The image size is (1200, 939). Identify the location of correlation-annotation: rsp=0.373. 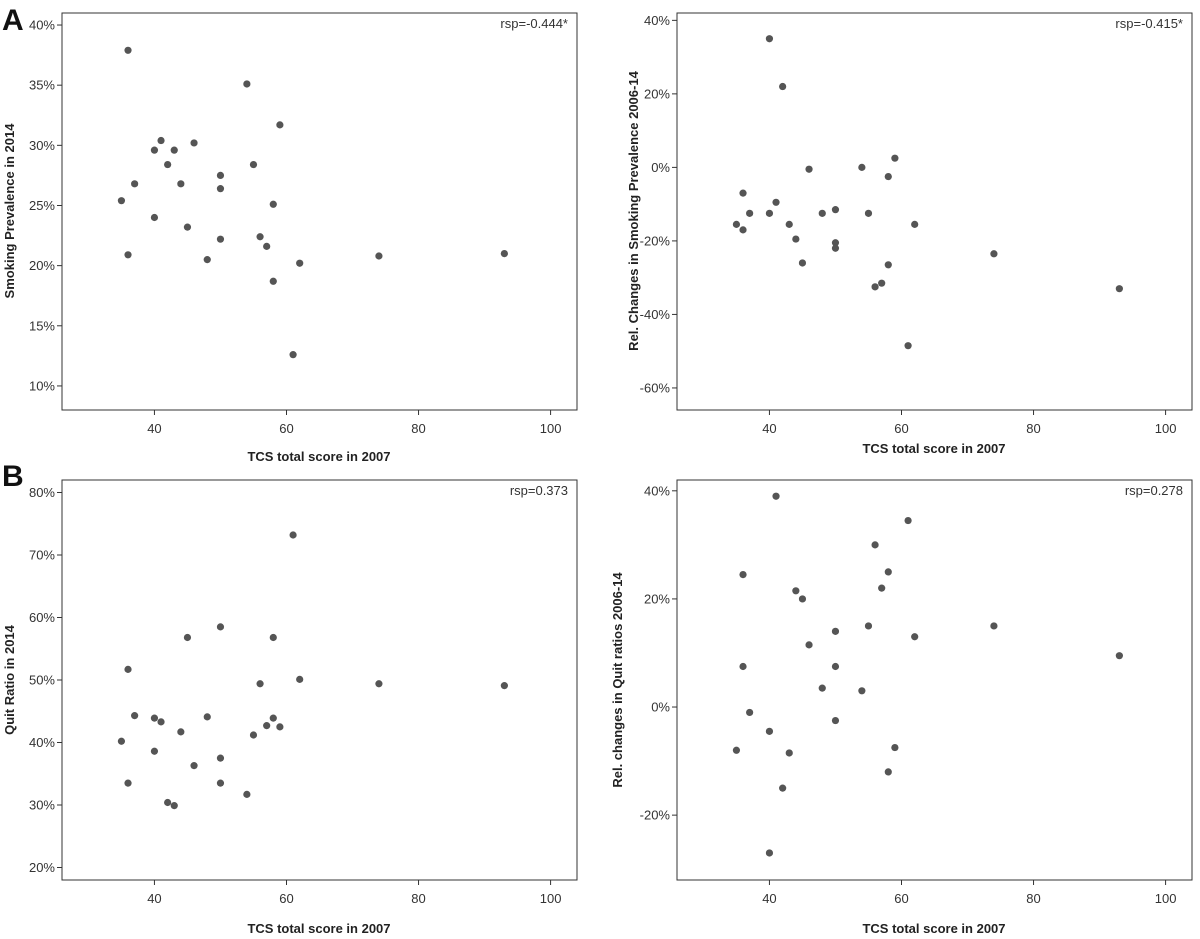
(539, 490).